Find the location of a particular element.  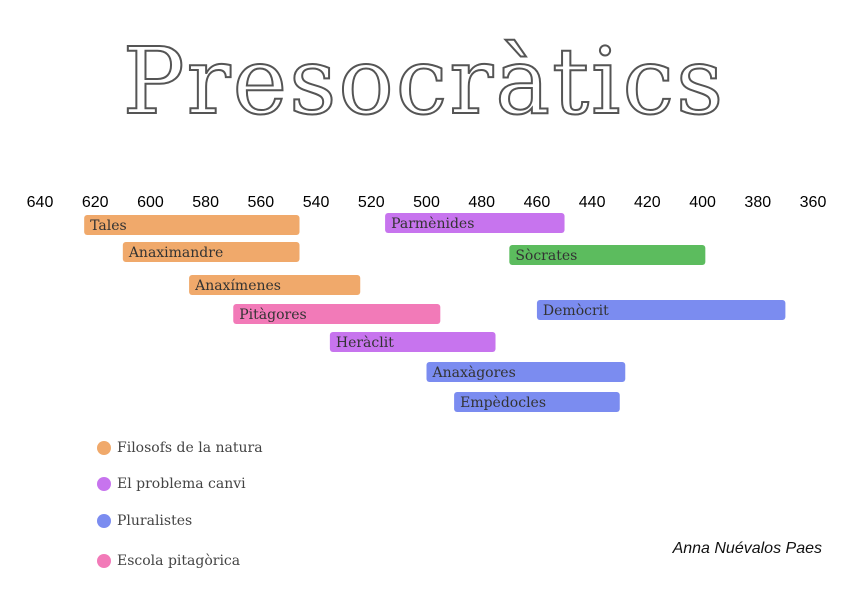

bar-label: Empèdocles is located at coordinates (503, 403).